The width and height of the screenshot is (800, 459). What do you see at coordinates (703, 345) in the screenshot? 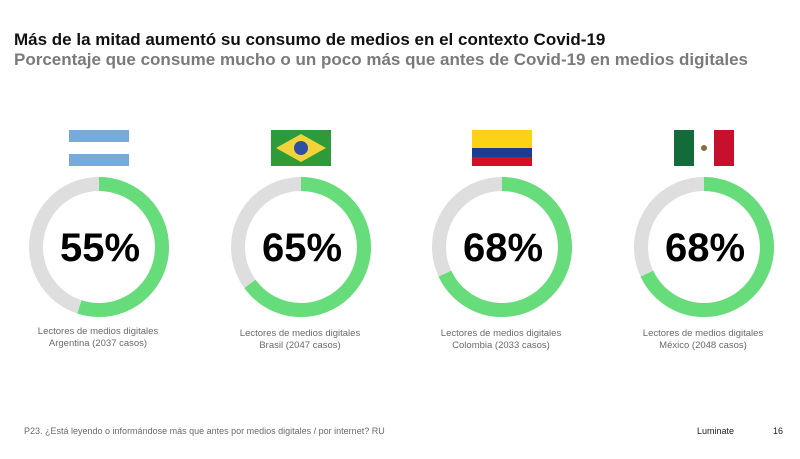
I see `caption-line2: México (2048 casos)` at bounding box center [703, 345].